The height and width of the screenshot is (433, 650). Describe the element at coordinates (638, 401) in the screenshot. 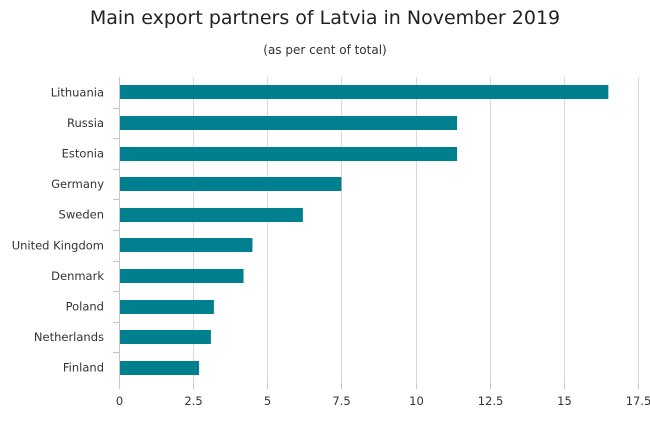

I see `x-tick-label-7: 17.5` at that location.